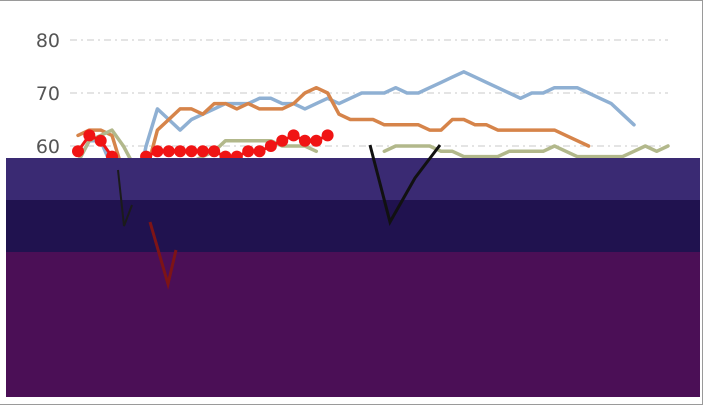 This screenshot has width=703, height=405. I want to click on overlay-band-middle, so click(353, 226).